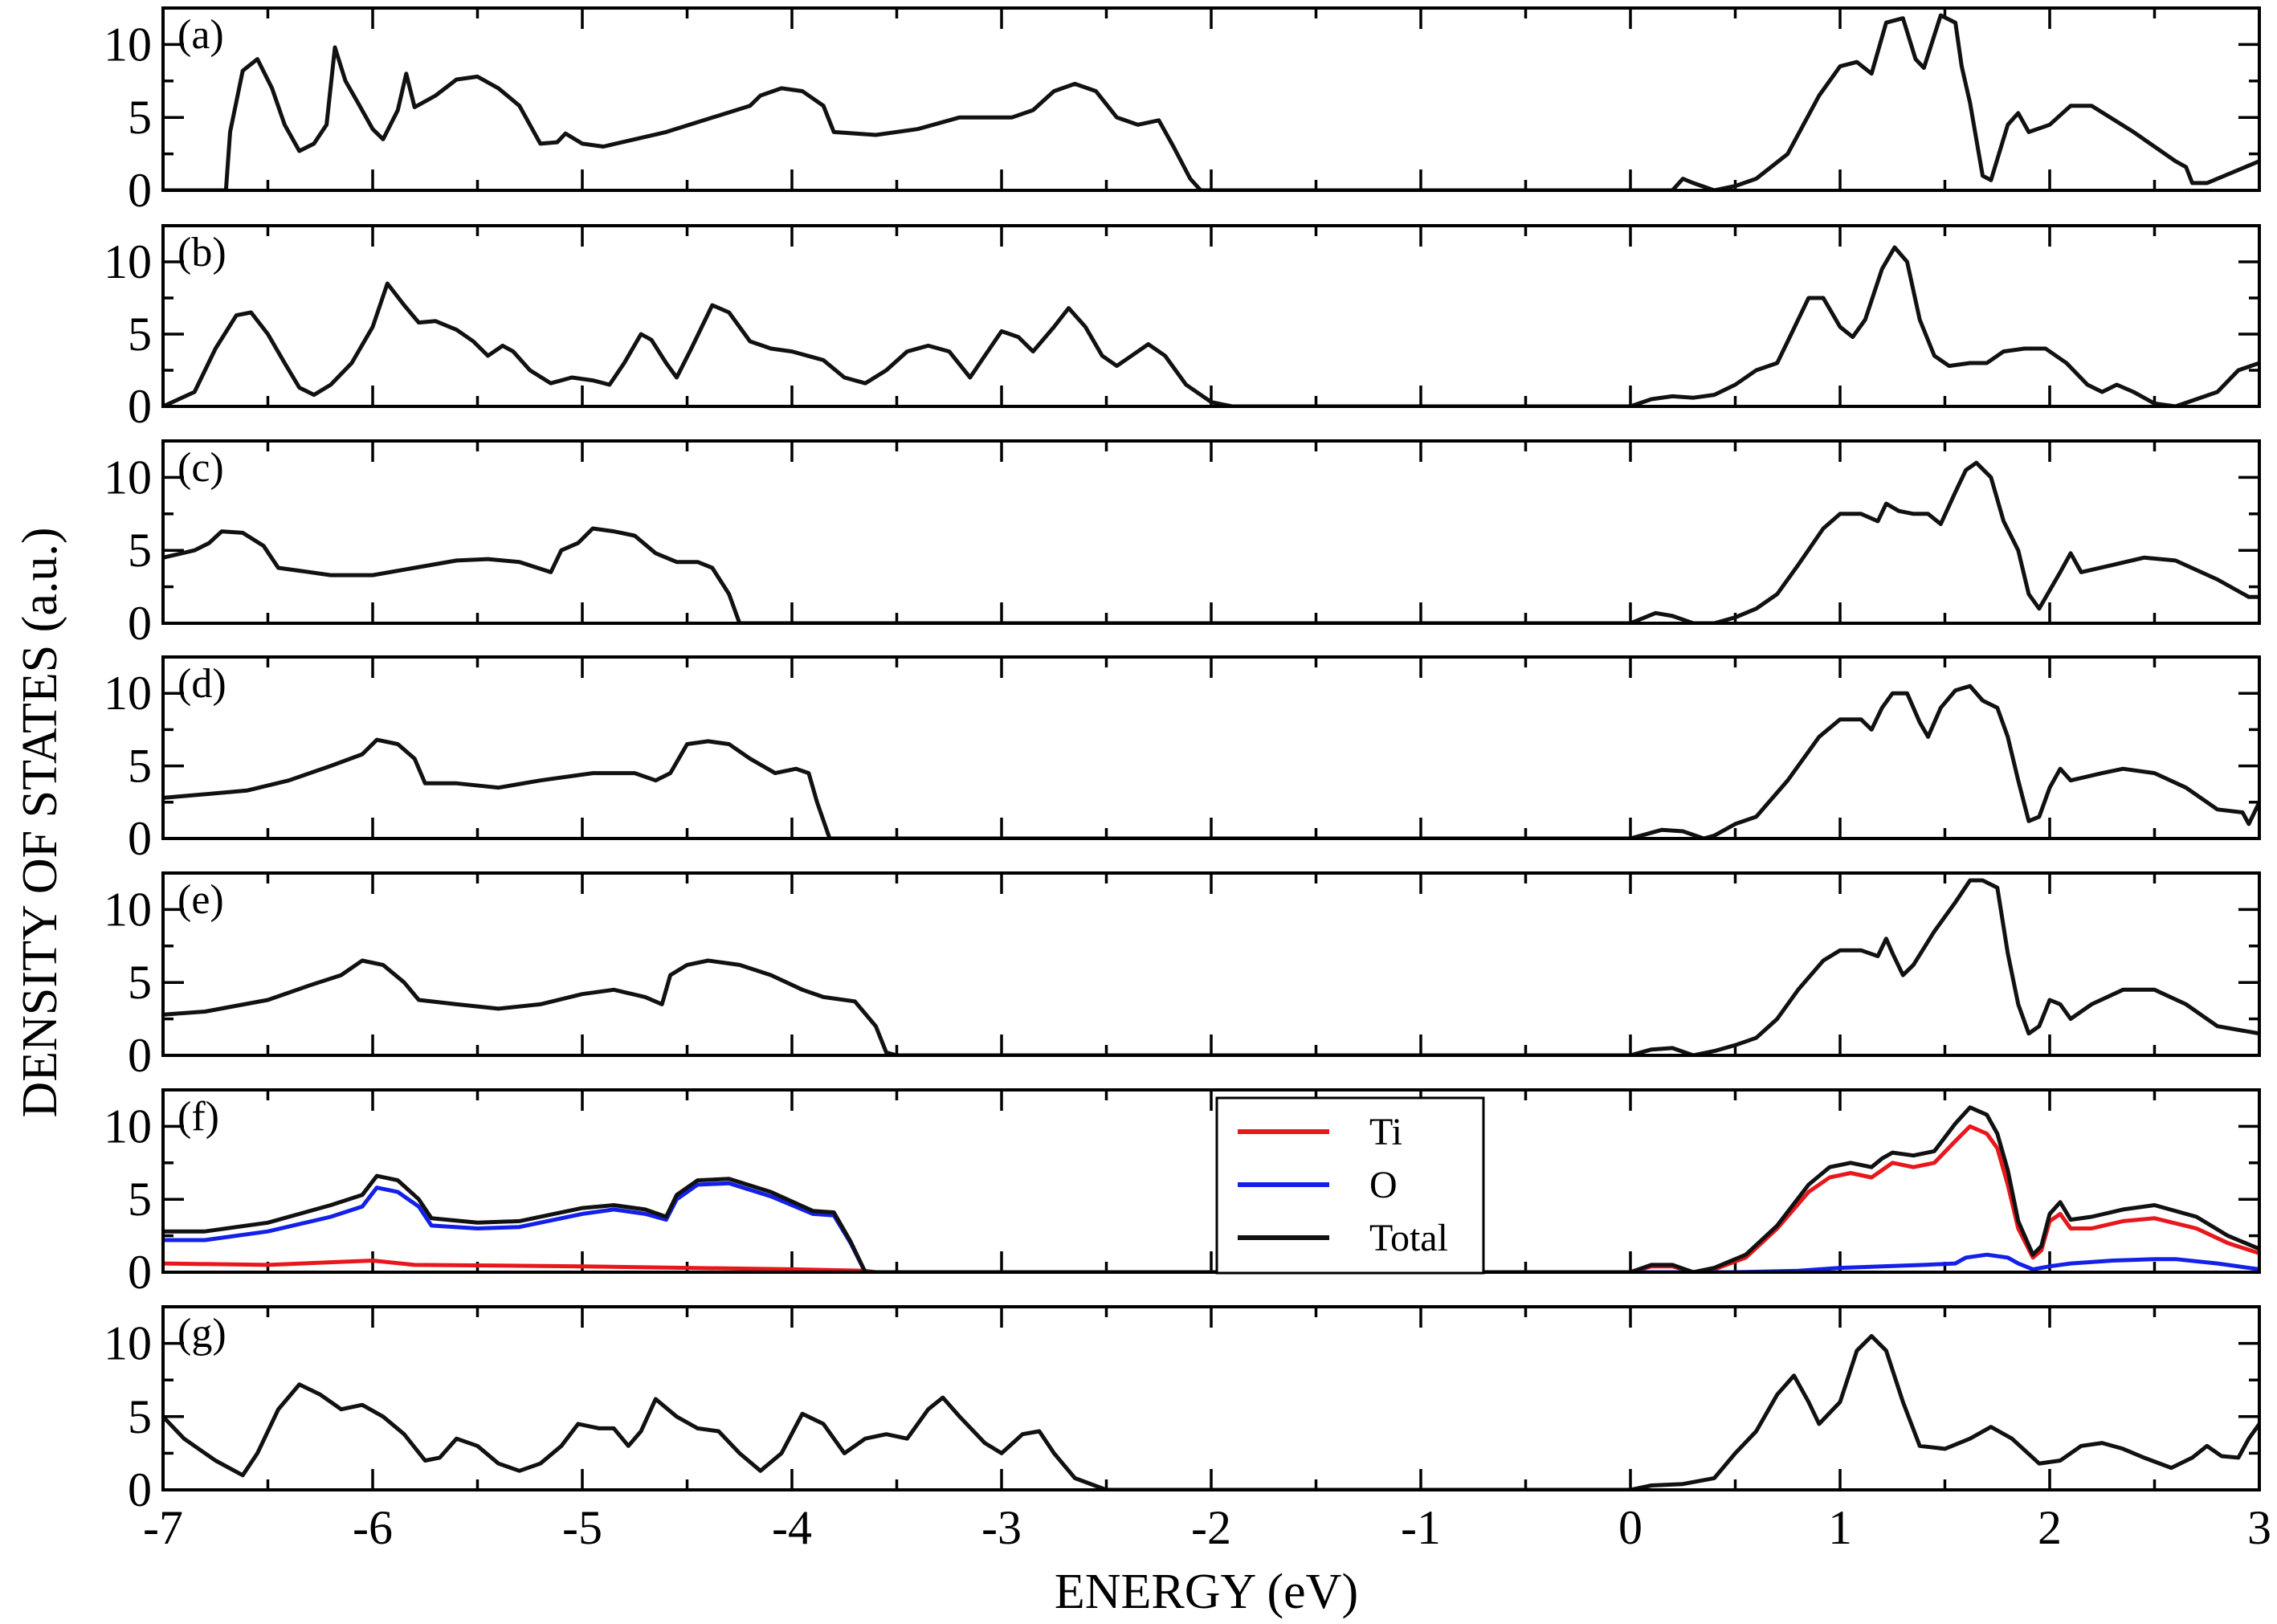 The height and width of the screenshot is (1624, 2277). I want to click on panel-d: 0 5 10 (d), so click(1182, 760).